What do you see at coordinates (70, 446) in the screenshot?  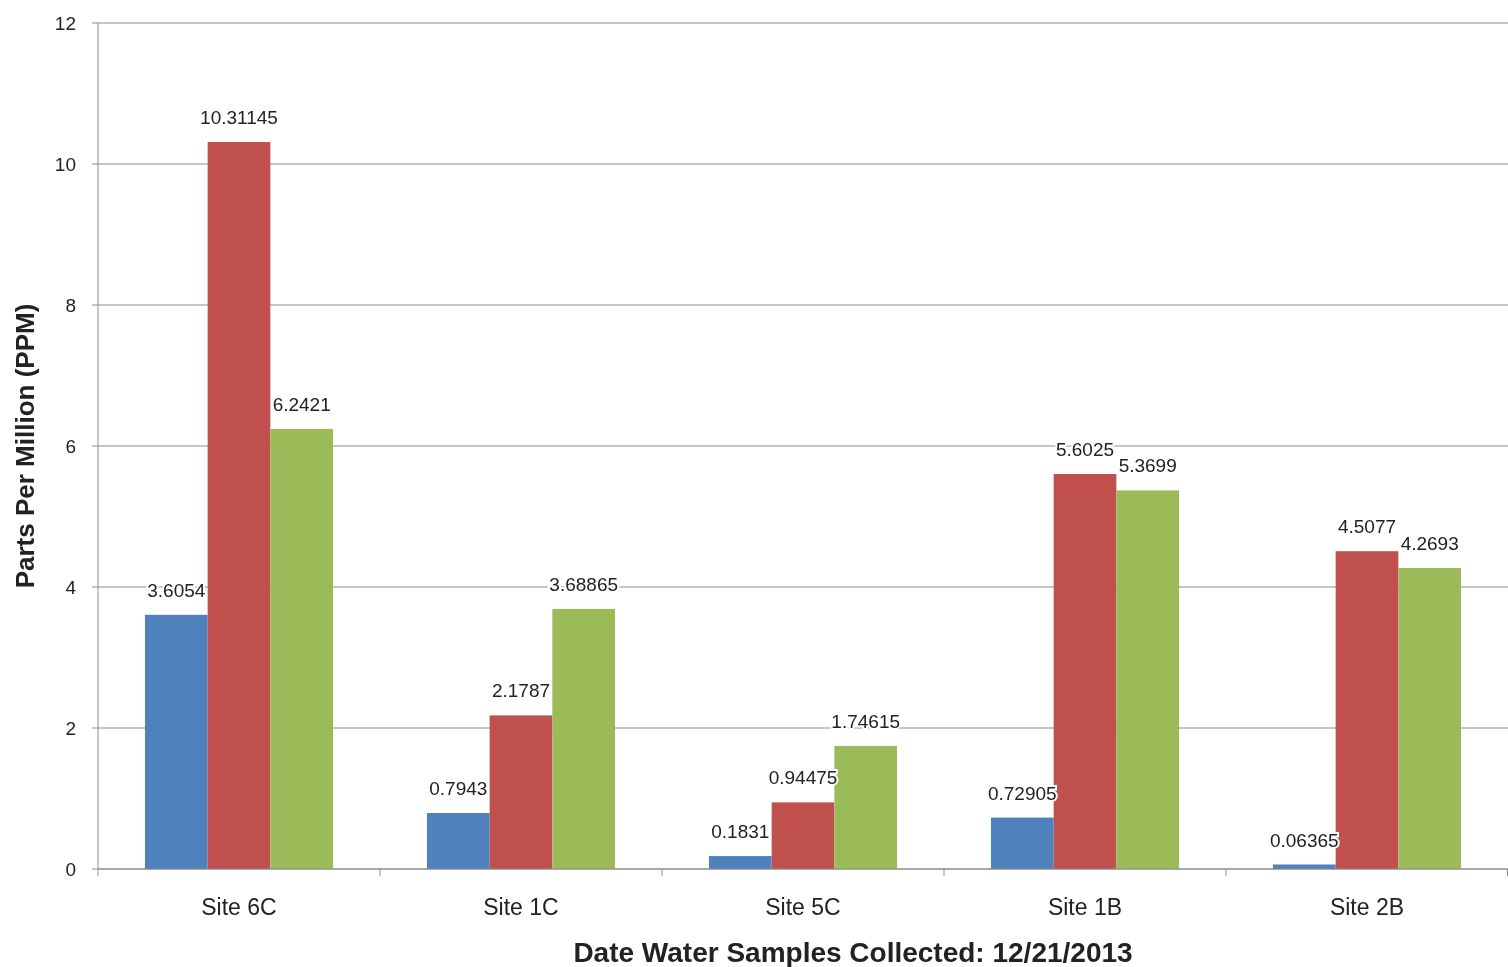 I see `y-tick-label: 6` at bounding box center [70, 446].